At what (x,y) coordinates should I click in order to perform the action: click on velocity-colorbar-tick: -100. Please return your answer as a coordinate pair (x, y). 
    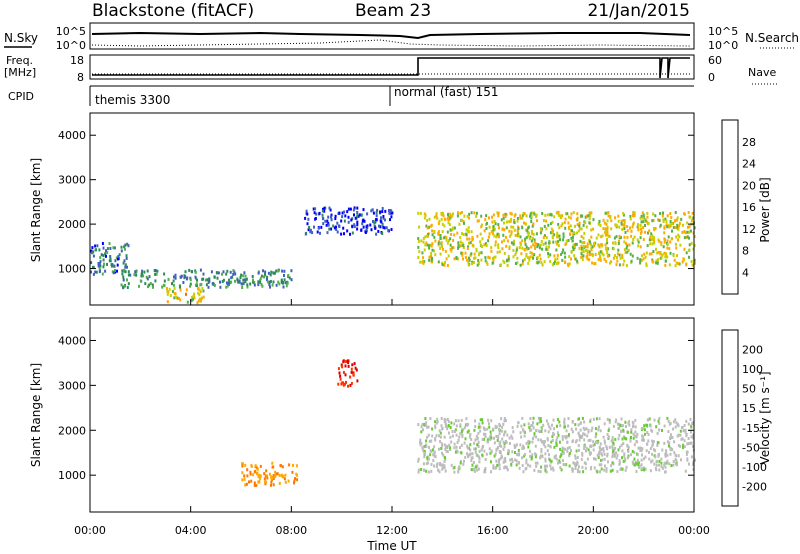
    Looking at the image, I should click on (754, 467).